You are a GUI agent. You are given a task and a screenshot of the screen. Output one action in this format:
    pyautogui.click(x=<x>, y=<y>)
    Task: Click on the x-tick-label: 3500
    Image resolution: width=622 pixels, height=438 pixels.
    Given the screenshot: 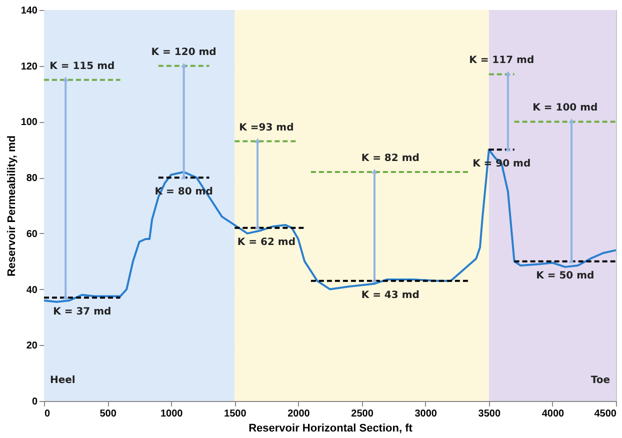 What is the action you would take?
    pyautogui.click(x=489, y=414)
    